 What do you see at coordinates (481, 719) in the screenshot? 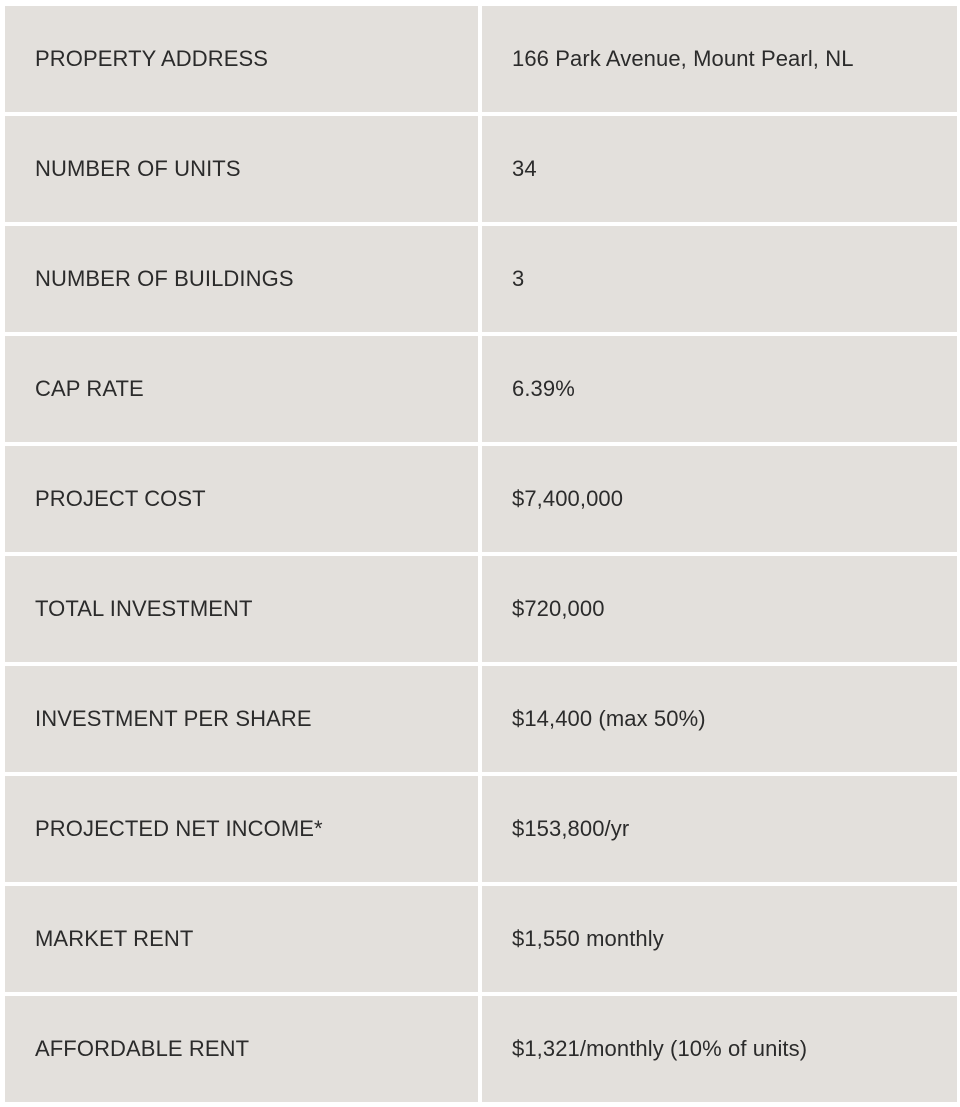
I see `table-row-investment-per-share: INVESTMENT PER SHARE $14,400 (max 50%)` at bounding box center [481, 719].